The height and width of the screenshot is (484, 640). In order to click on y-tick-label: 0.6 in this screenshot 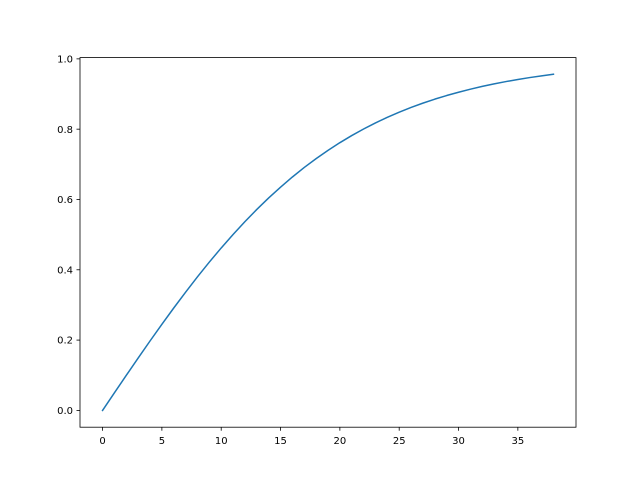, I will do `click(65, 200)`.